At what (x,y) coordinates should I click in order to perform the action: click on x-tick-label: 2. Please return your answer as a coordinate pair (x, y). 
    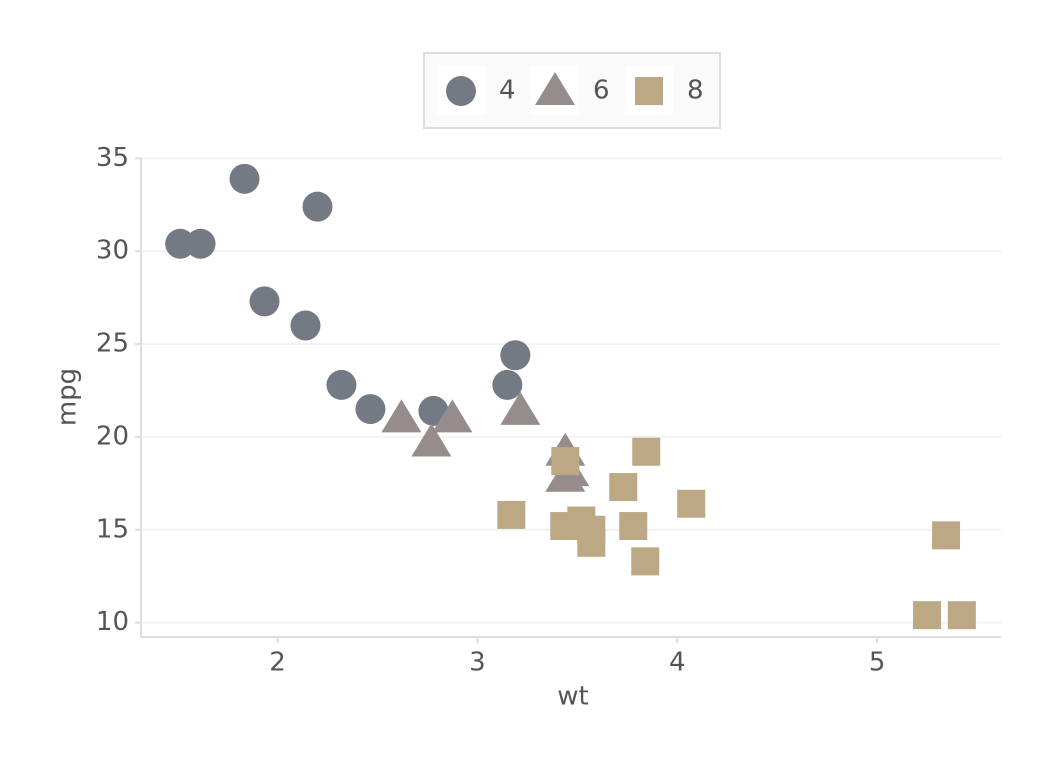
    Looking at the image, I should click on (277, 663).